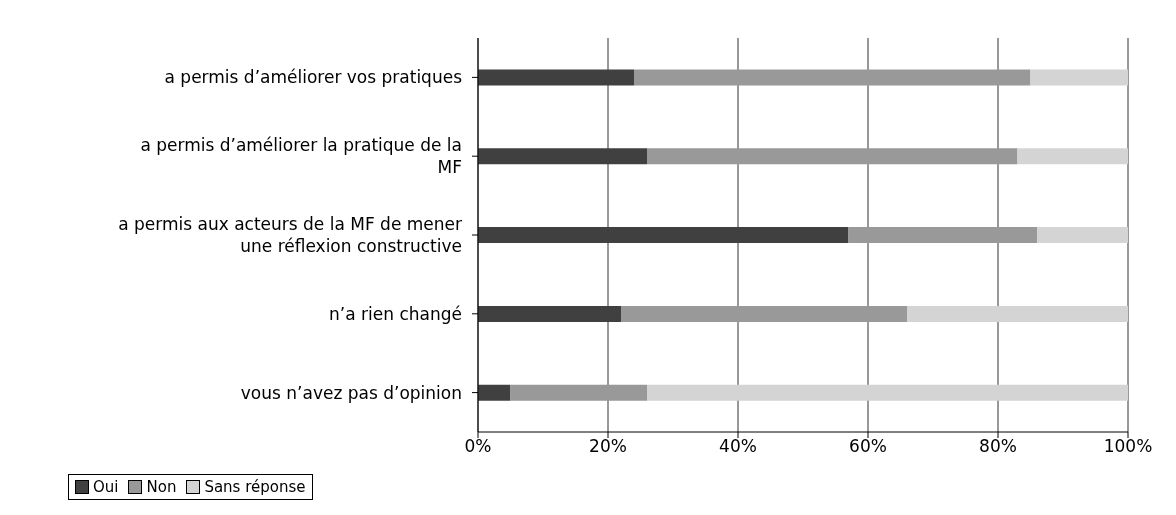 The width and height of the screenshot is (1176, 515). Describe the element at coordinates (395, 313) in the screenshot. I see `y-tick-label: n’a rien changé` at that location.